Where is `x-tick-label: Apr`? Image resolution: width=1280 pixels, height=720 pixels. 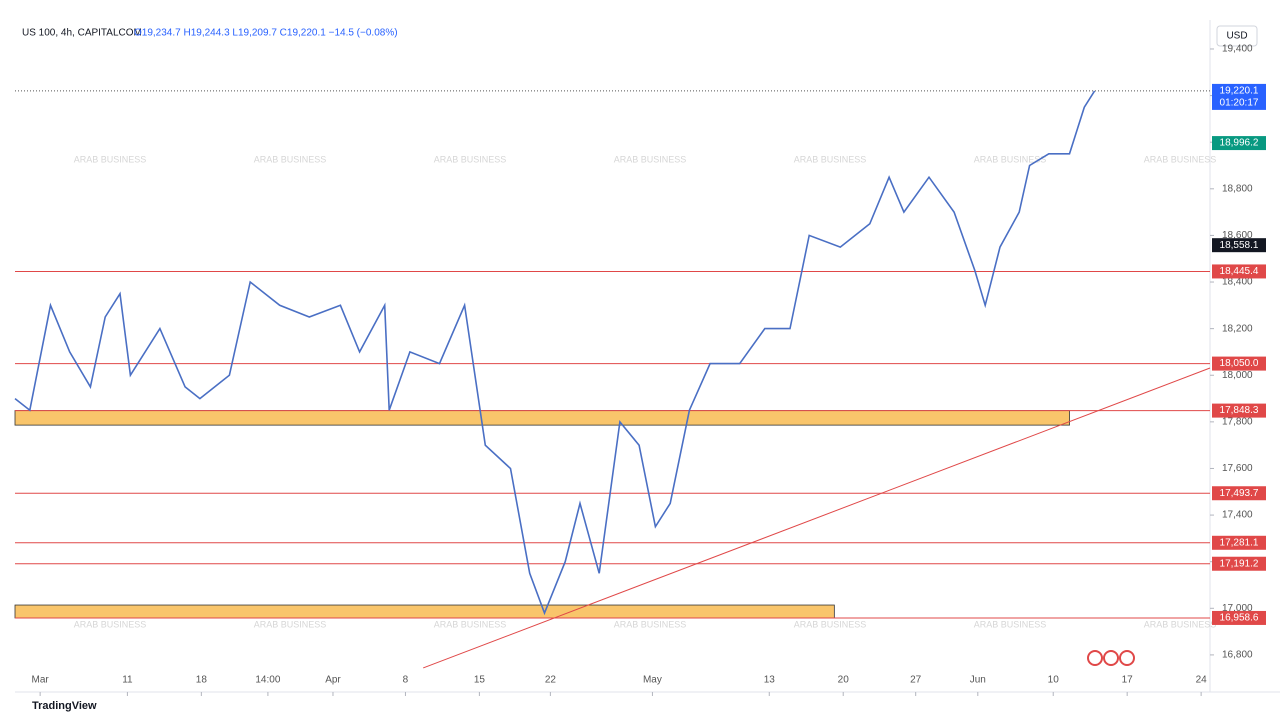 x-tick-label: Apr is located at coordinates (333, 680).